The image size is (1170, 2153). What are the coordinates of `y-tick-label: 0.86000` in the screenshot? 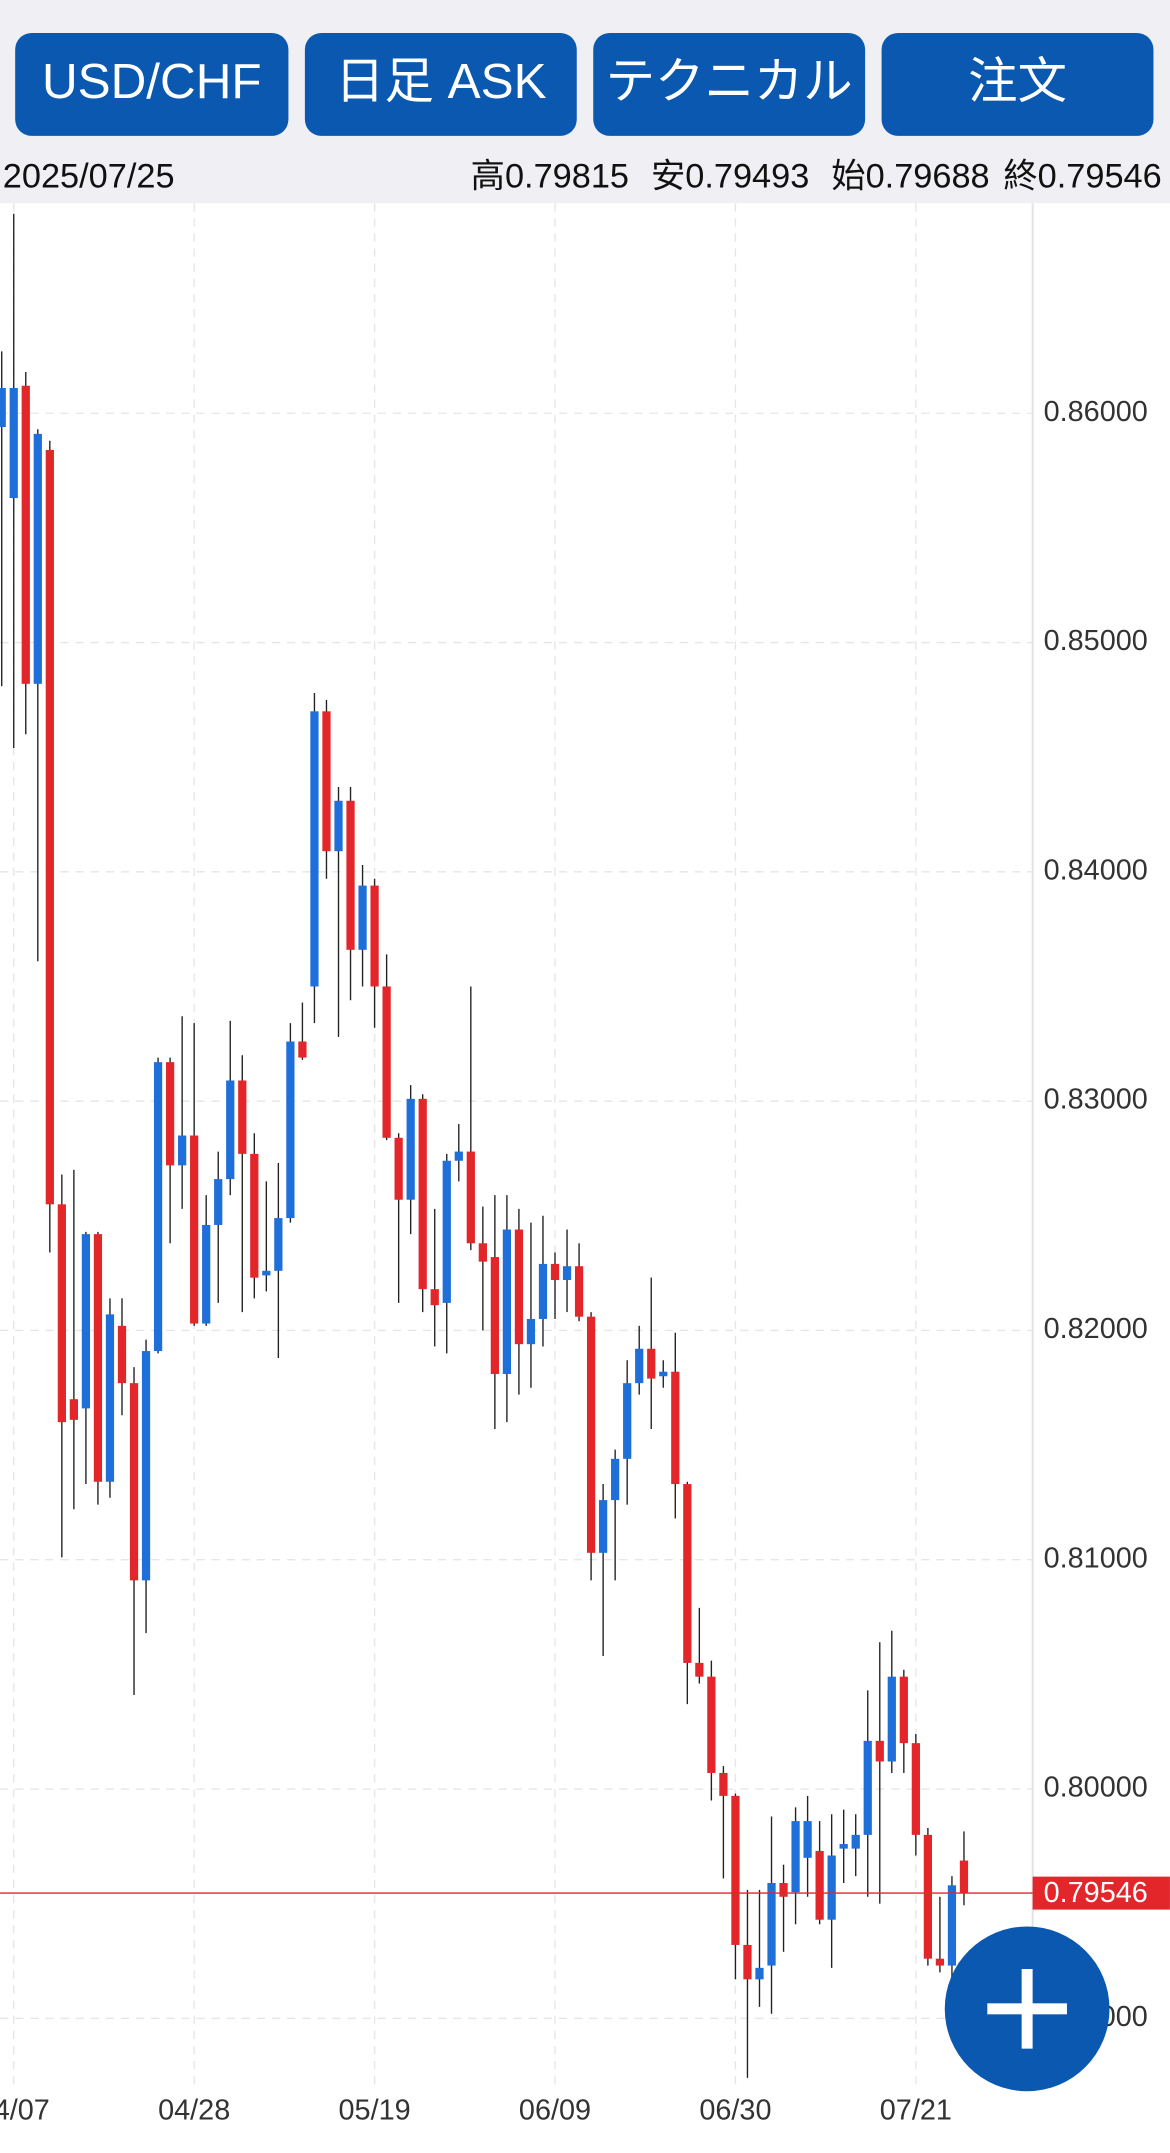 It's located at (1096, 412).